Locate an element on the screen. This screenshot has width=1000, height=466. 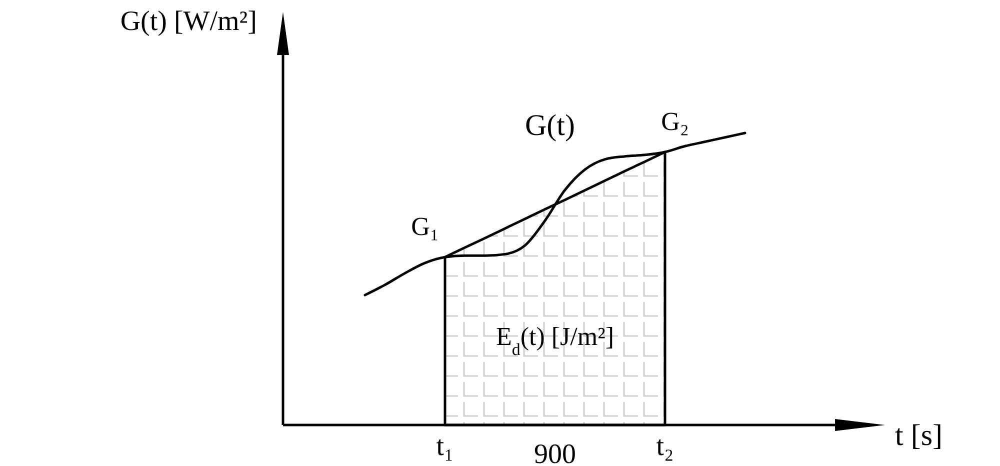
annotation: G₂ is located at coordinates (675, 121).